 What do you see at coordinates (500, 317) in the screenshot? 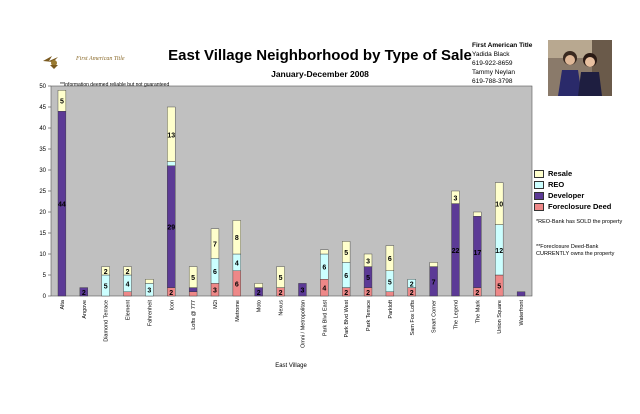
I see `x-tick-label: Union Square` at bounding box center [500, 317].